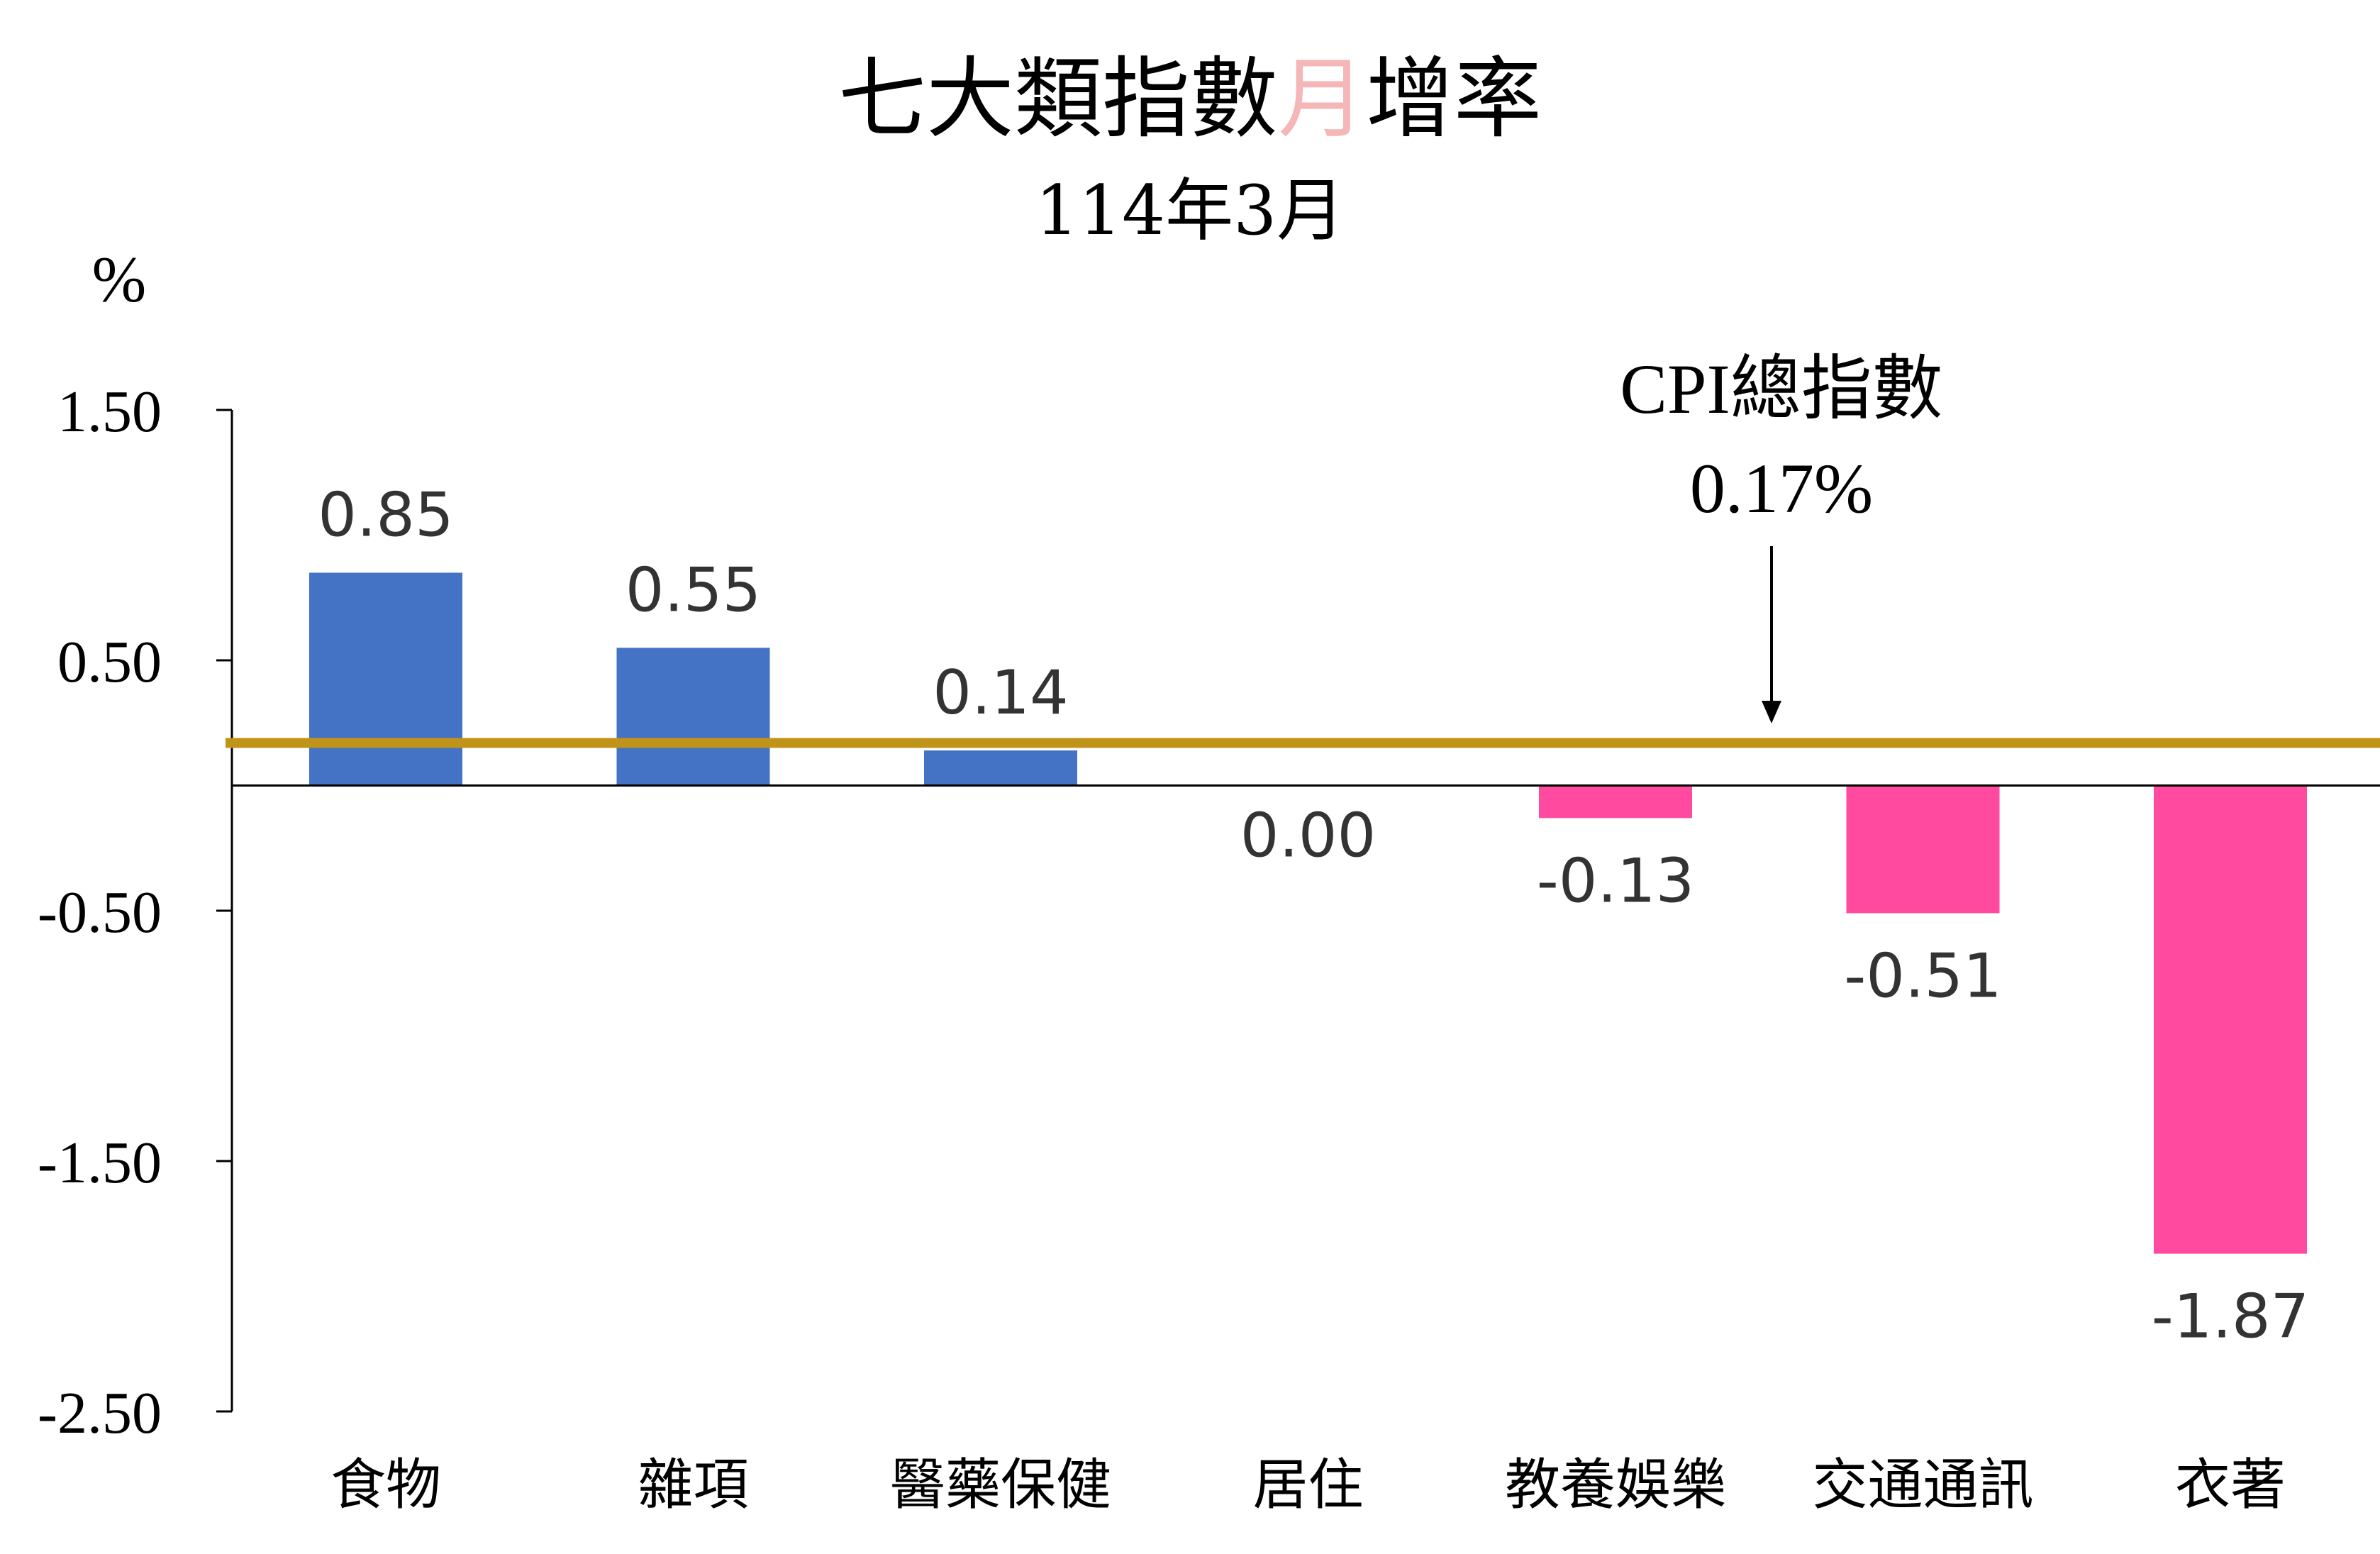 The height and width of the screenshot is (1554, 2380). I want to click on bar-value-label: 0.14, so click(1001, 692).